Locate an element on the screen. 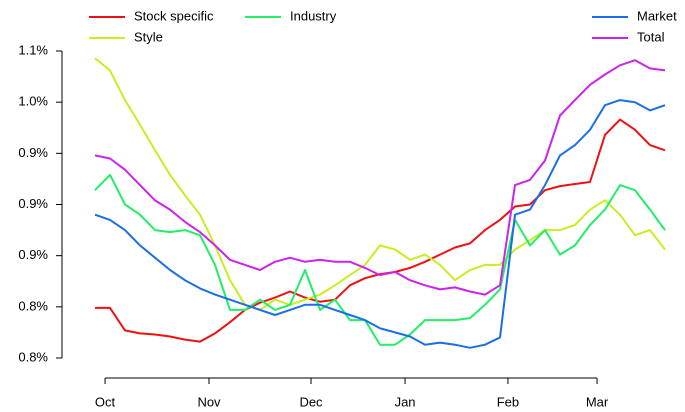 The image size is (685, 412). x-tick-label: Feb is located at coordinates (508, 401).